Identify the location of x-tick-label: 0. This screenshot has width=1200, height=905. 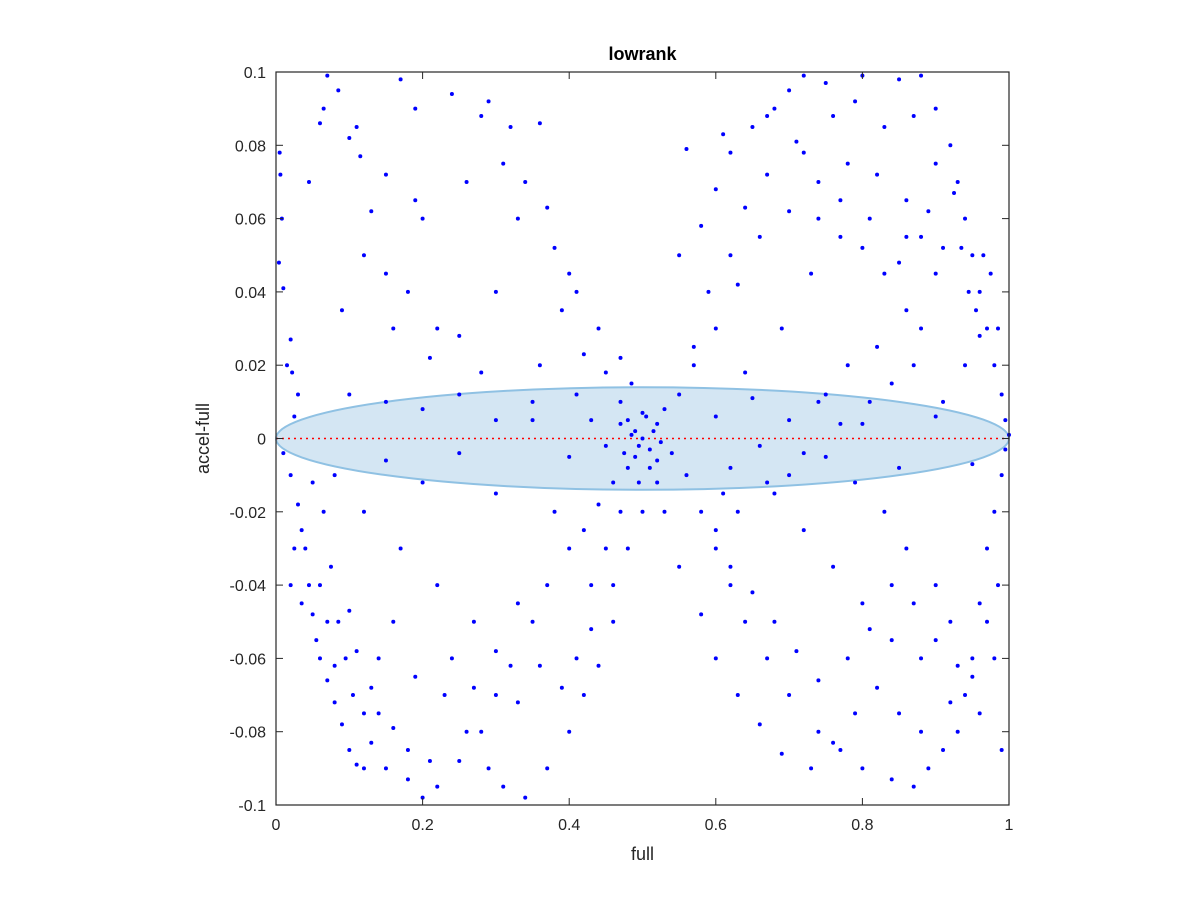
(276, 825).